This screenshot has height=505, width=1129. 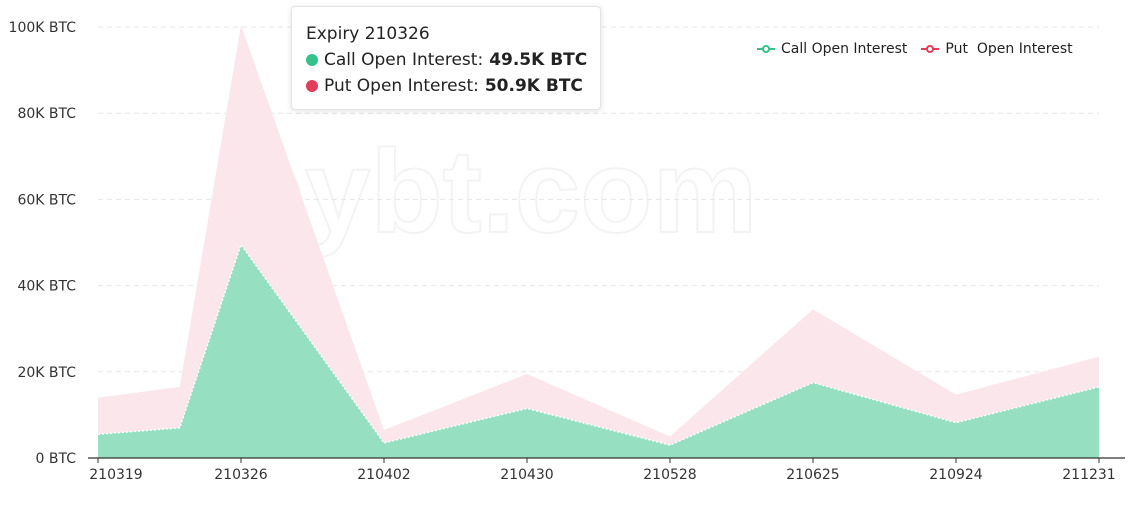 What do you see at coordinates (404, 60) in the screenshot?
I see `tooltip-call-label: Call Open Interest:` at bounding box center [404, 60].